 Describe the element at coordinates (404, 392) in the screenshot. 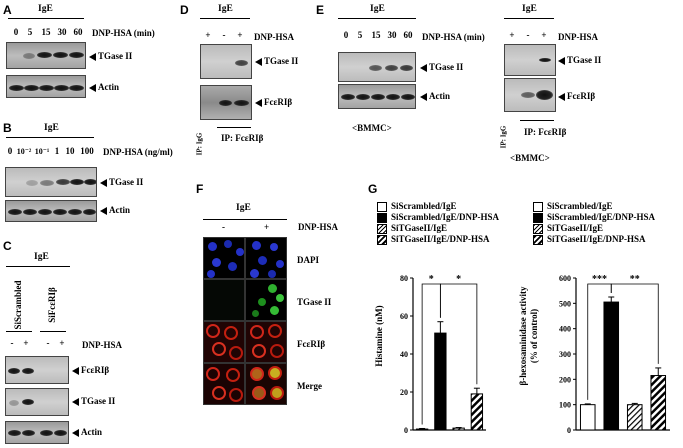

I see `y-tick-label: 20` at that location.